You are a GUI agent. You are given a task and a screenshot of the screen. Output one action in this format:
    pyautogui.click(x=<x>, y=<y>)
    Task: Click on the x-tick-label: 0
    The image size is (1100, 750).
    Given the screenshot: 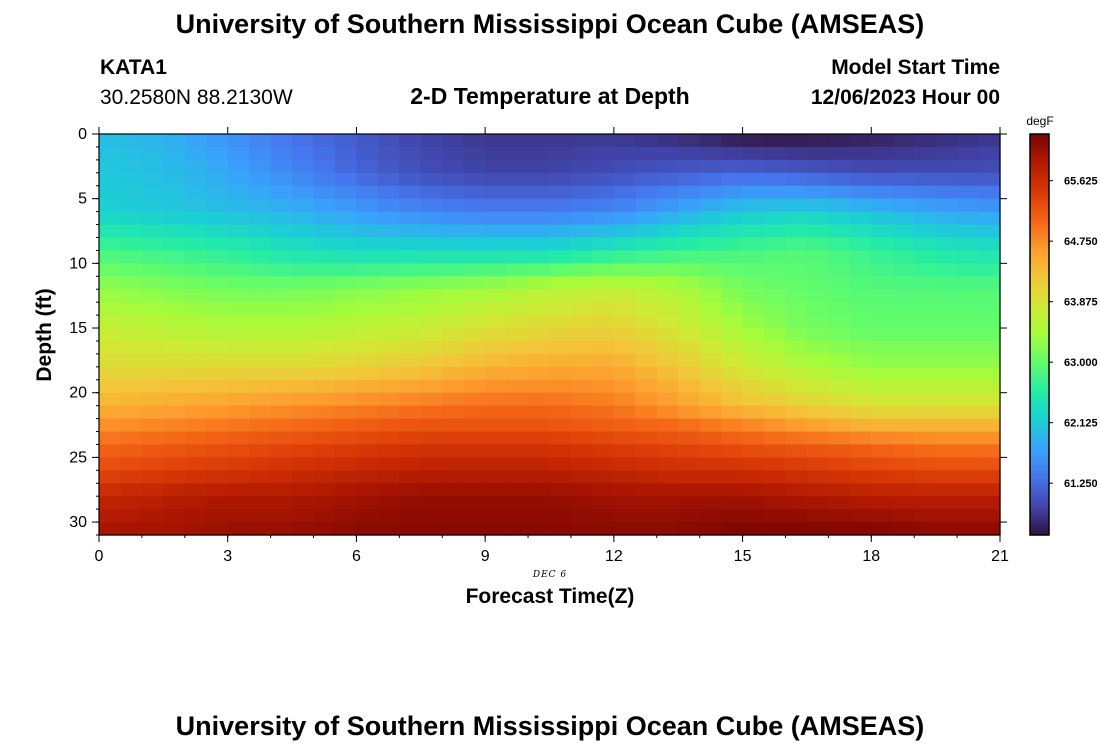 What is the action you would take?
    pyautogui.click(x=99, y=556)
    